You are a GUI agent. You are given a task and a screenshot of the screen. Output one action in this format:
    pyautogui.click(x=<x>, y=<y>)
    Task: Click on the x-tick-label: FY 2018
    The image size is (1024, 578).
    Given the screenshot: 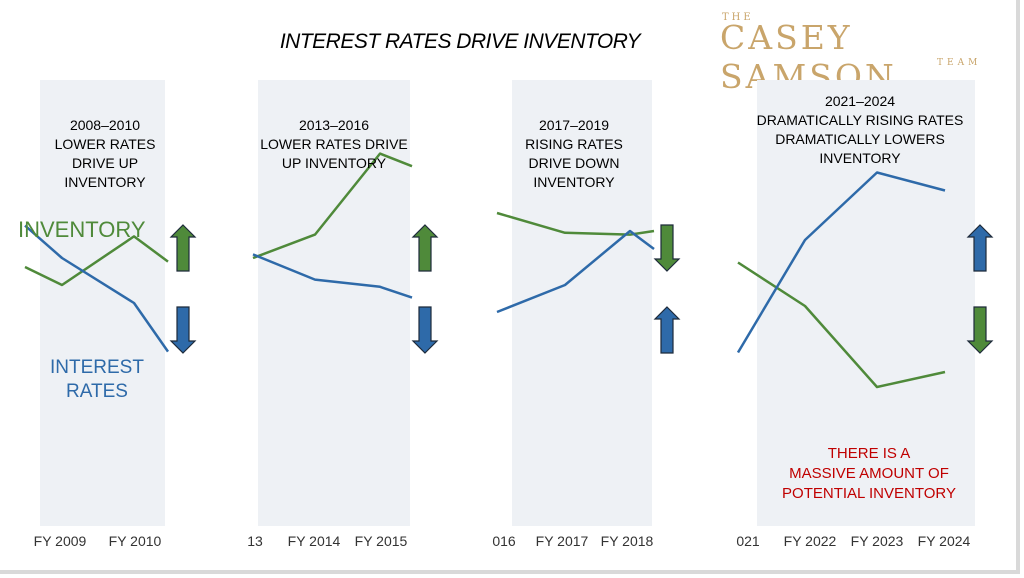 What is the action you would take?
    pyautogui.click(x=627, y=541)
    